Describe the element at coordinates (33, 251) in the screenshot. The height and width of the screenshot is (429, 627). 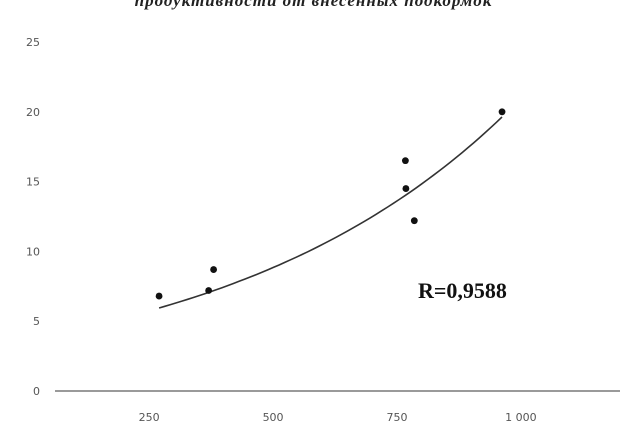
I see `y-tick-label: 10` at that location.